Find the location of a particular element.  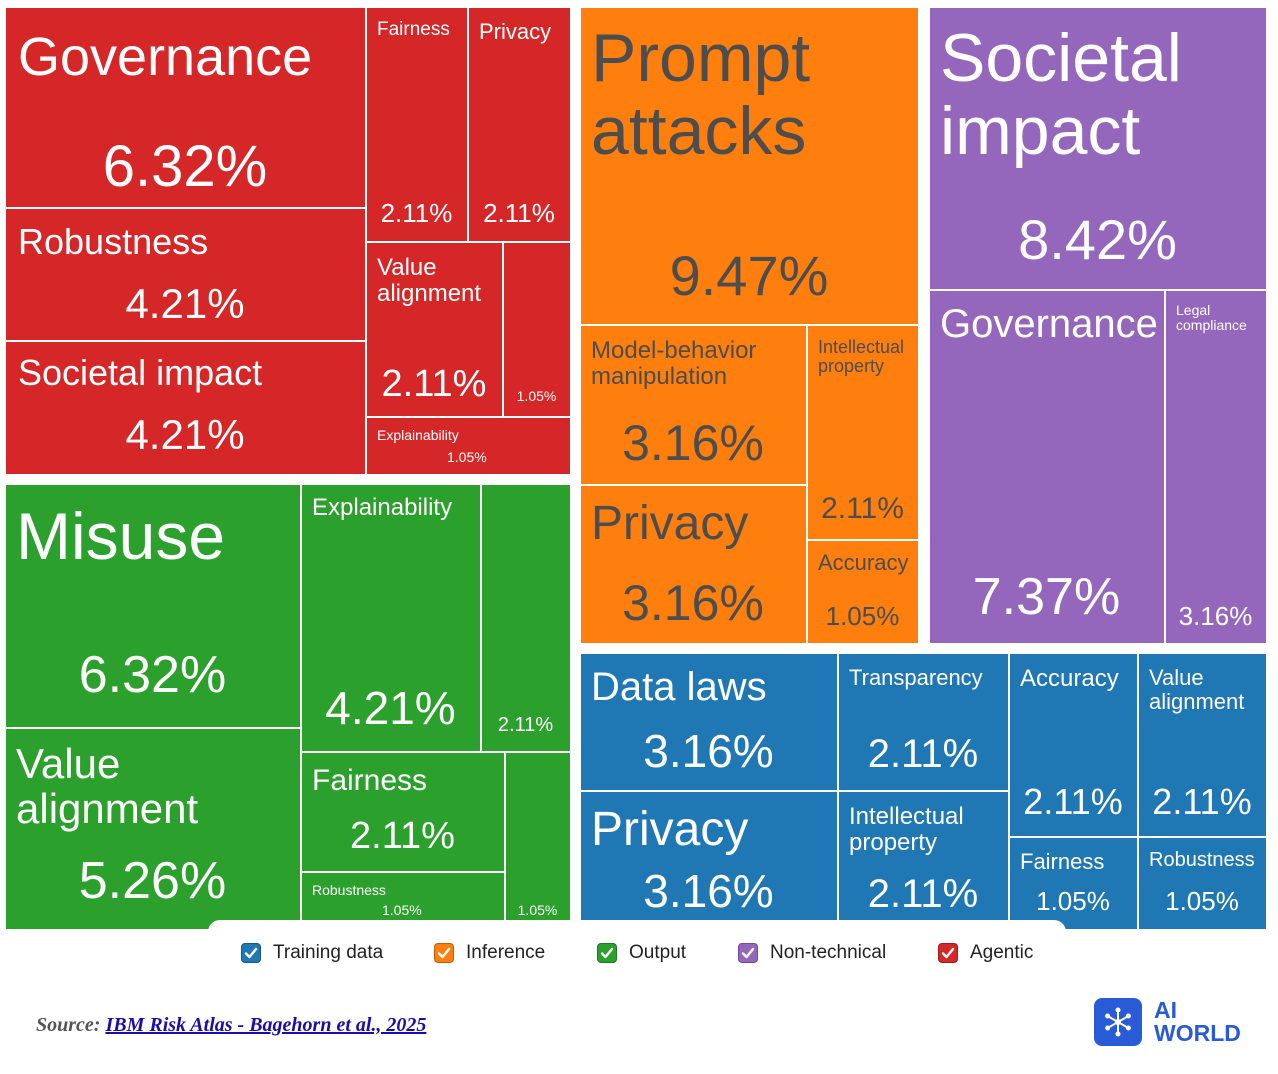

tile-agentic-robustness: Robustness 4.21% is located at coordinates (186, 275).